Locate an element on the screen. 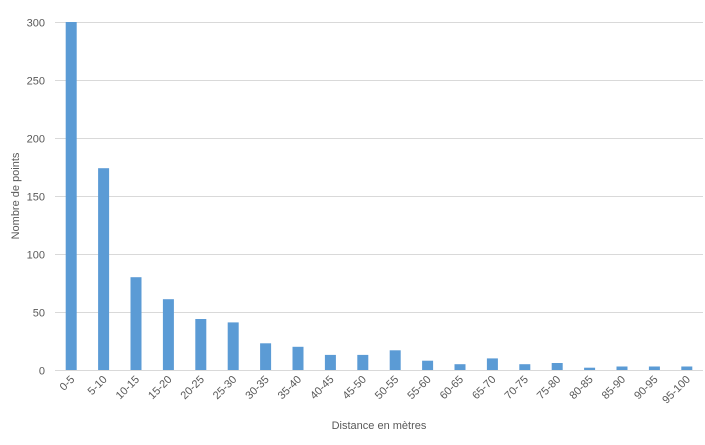 The image size is (705, 445). y-tick-label: 150 is located at coordinates (36, 198).